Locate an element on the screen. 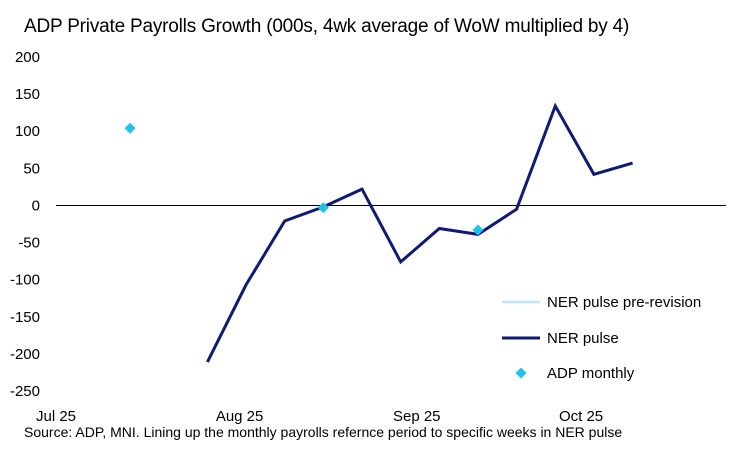  x-tick-label: Sep 25 is located at coordinates (417, 416).